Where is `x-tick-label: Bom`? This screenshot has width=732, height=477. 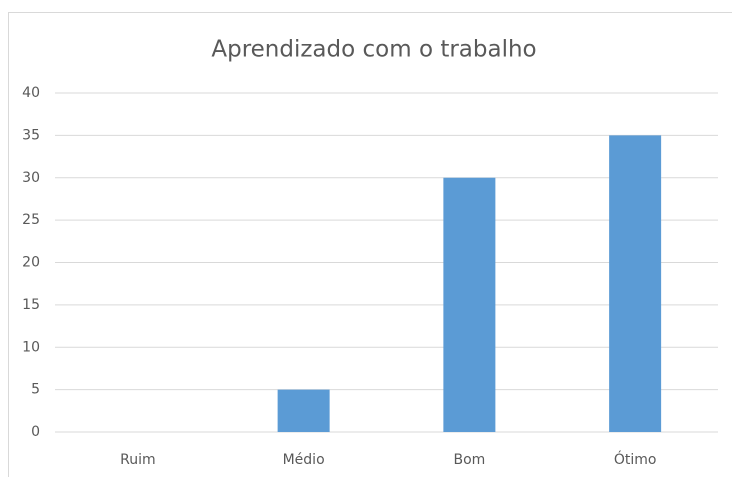 x-tick-label: Bom is located at coordinates (469, 460).